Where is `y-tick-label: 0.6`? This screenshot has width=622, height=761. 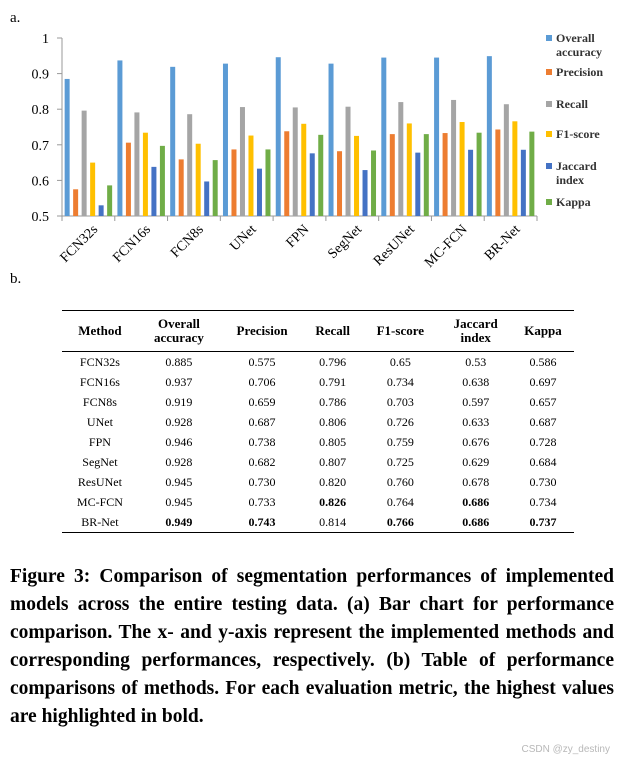
y-tick-label: 0.6 is located at coordinates (41, 181).